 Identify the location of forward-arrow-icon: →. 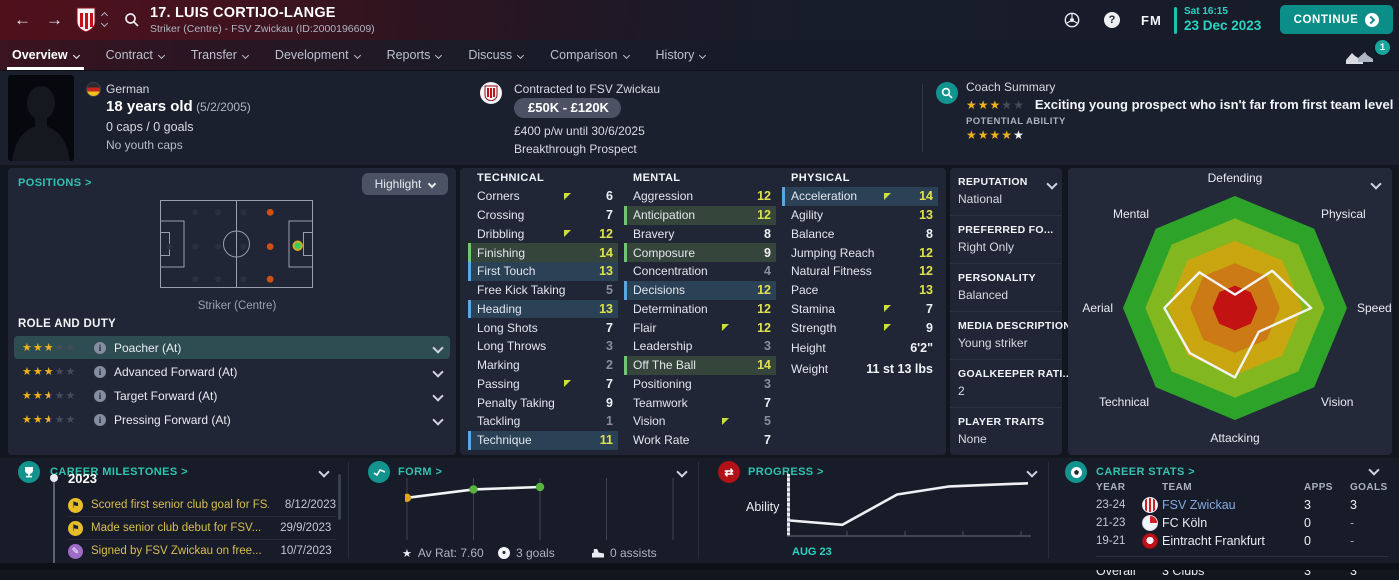
(54, 19).